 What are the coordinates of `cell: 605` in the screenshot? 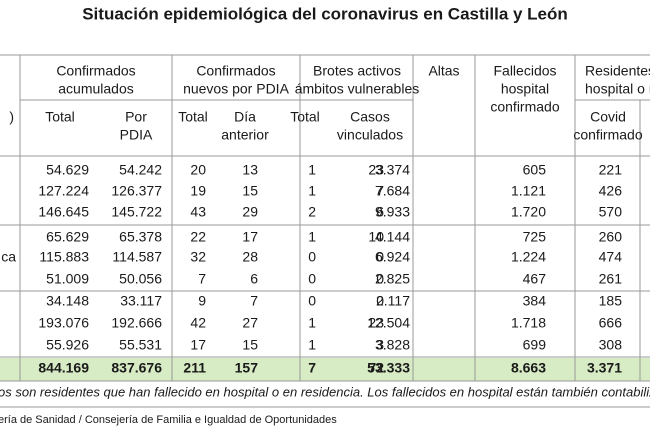 It's located at (535, 170).